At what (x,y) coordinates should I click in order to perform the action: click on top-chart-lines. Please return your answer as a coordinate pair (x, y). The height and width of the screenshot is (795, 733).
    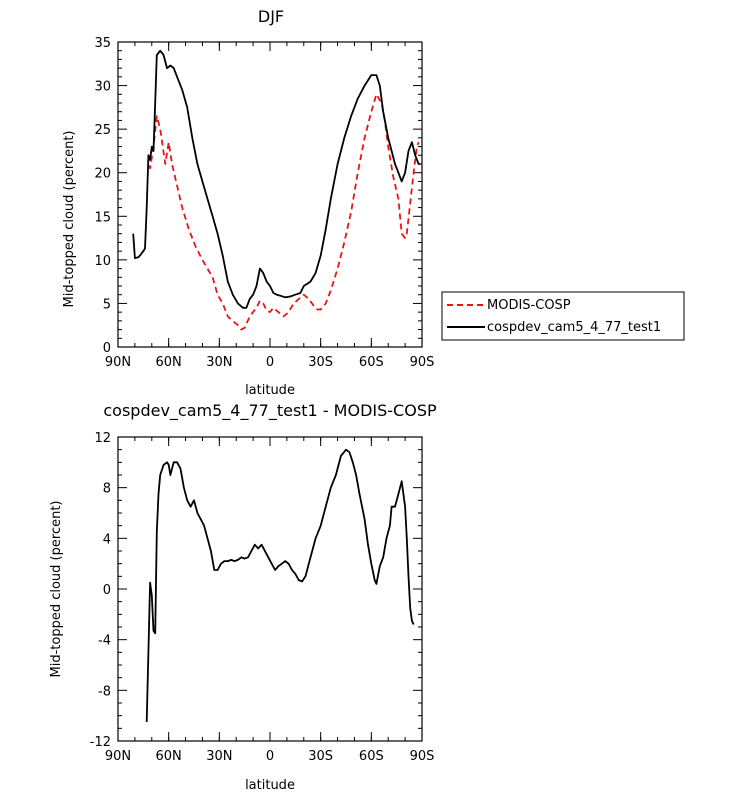
    Looking at the image, I should click on (276, 190).